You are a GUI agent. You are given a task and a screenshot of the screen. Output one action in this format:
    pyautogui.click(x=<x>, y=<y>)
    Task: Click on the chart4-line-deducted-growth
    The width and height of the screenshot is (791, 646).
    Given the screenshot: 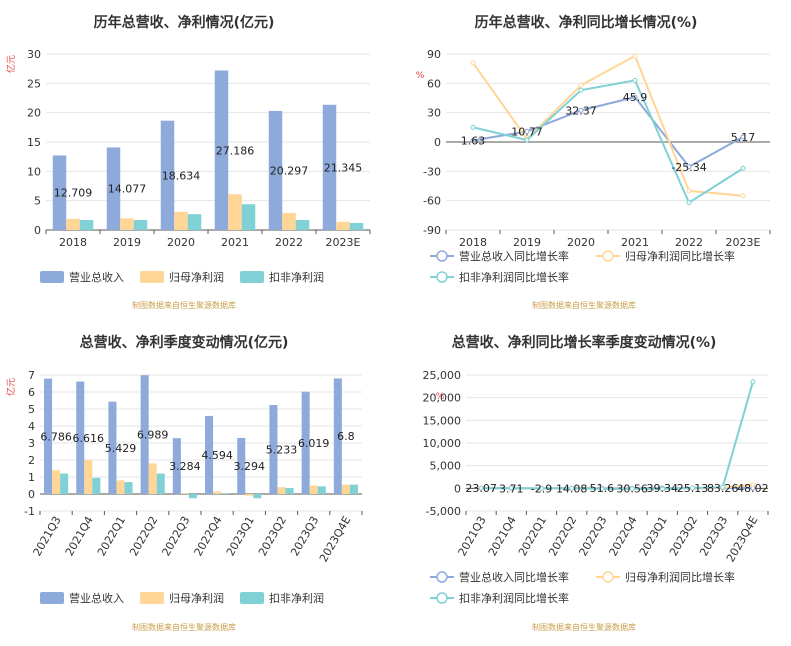 What is the action you would take?
    pyautogui.click(x=617, y=435)
    